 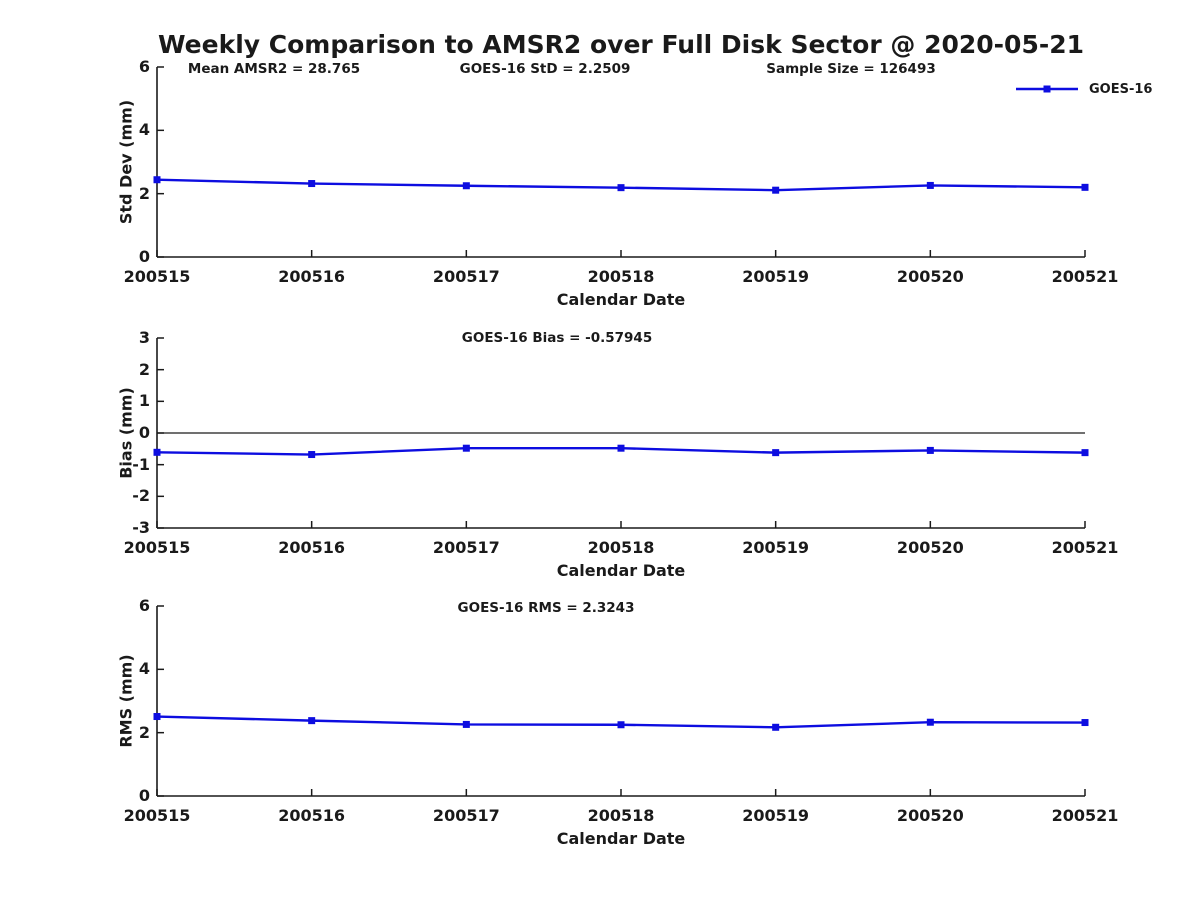 What do you see at coordinates (546, 608) in the screenshot?
I see `stat-annotation: GOES-16 RMS = 2.3243` at bounding box center [546, 608].